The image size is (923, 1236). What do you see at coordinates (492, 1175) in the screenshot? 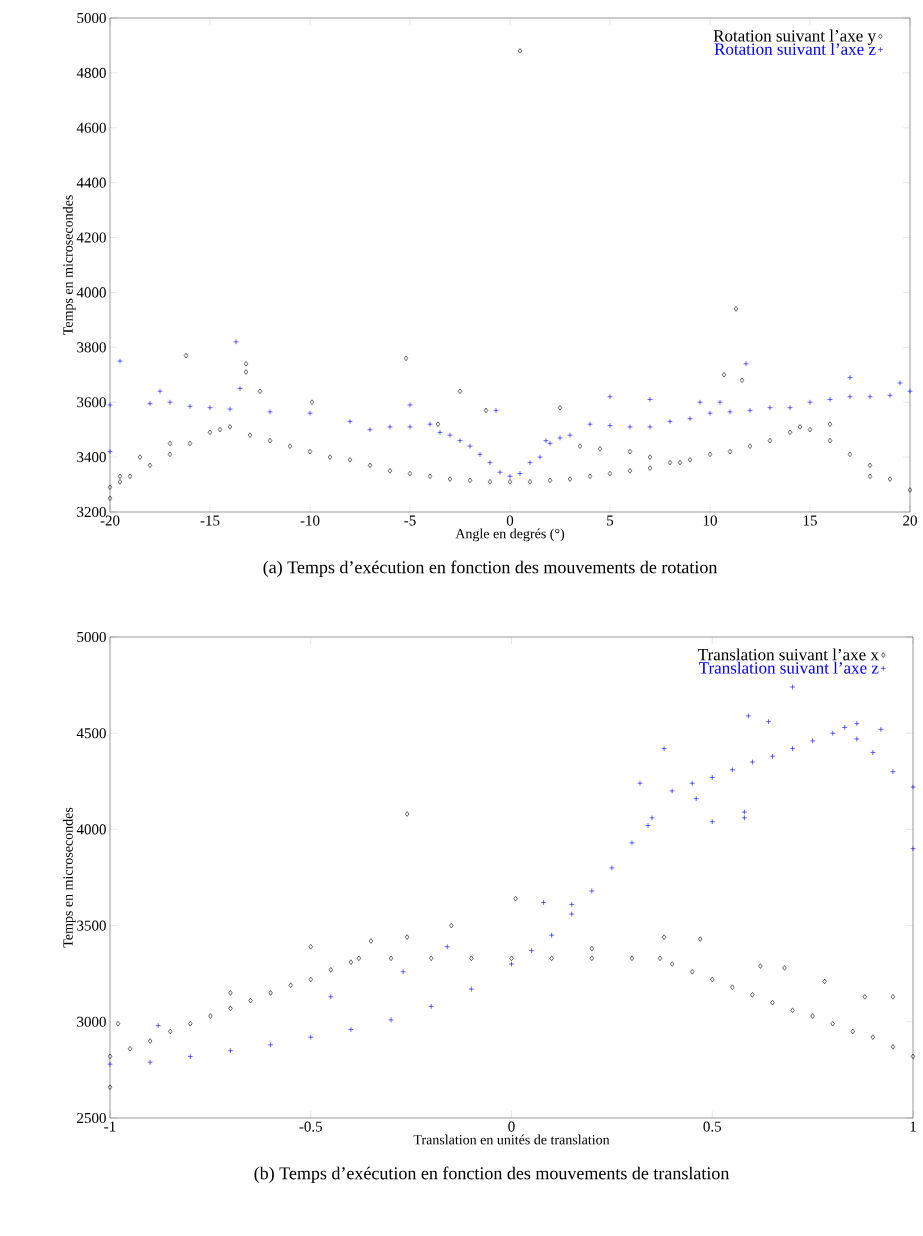
I see `text: (b) Temps d’exécution en fonction des mouvements de translation` at bounding box center [492, 1175].